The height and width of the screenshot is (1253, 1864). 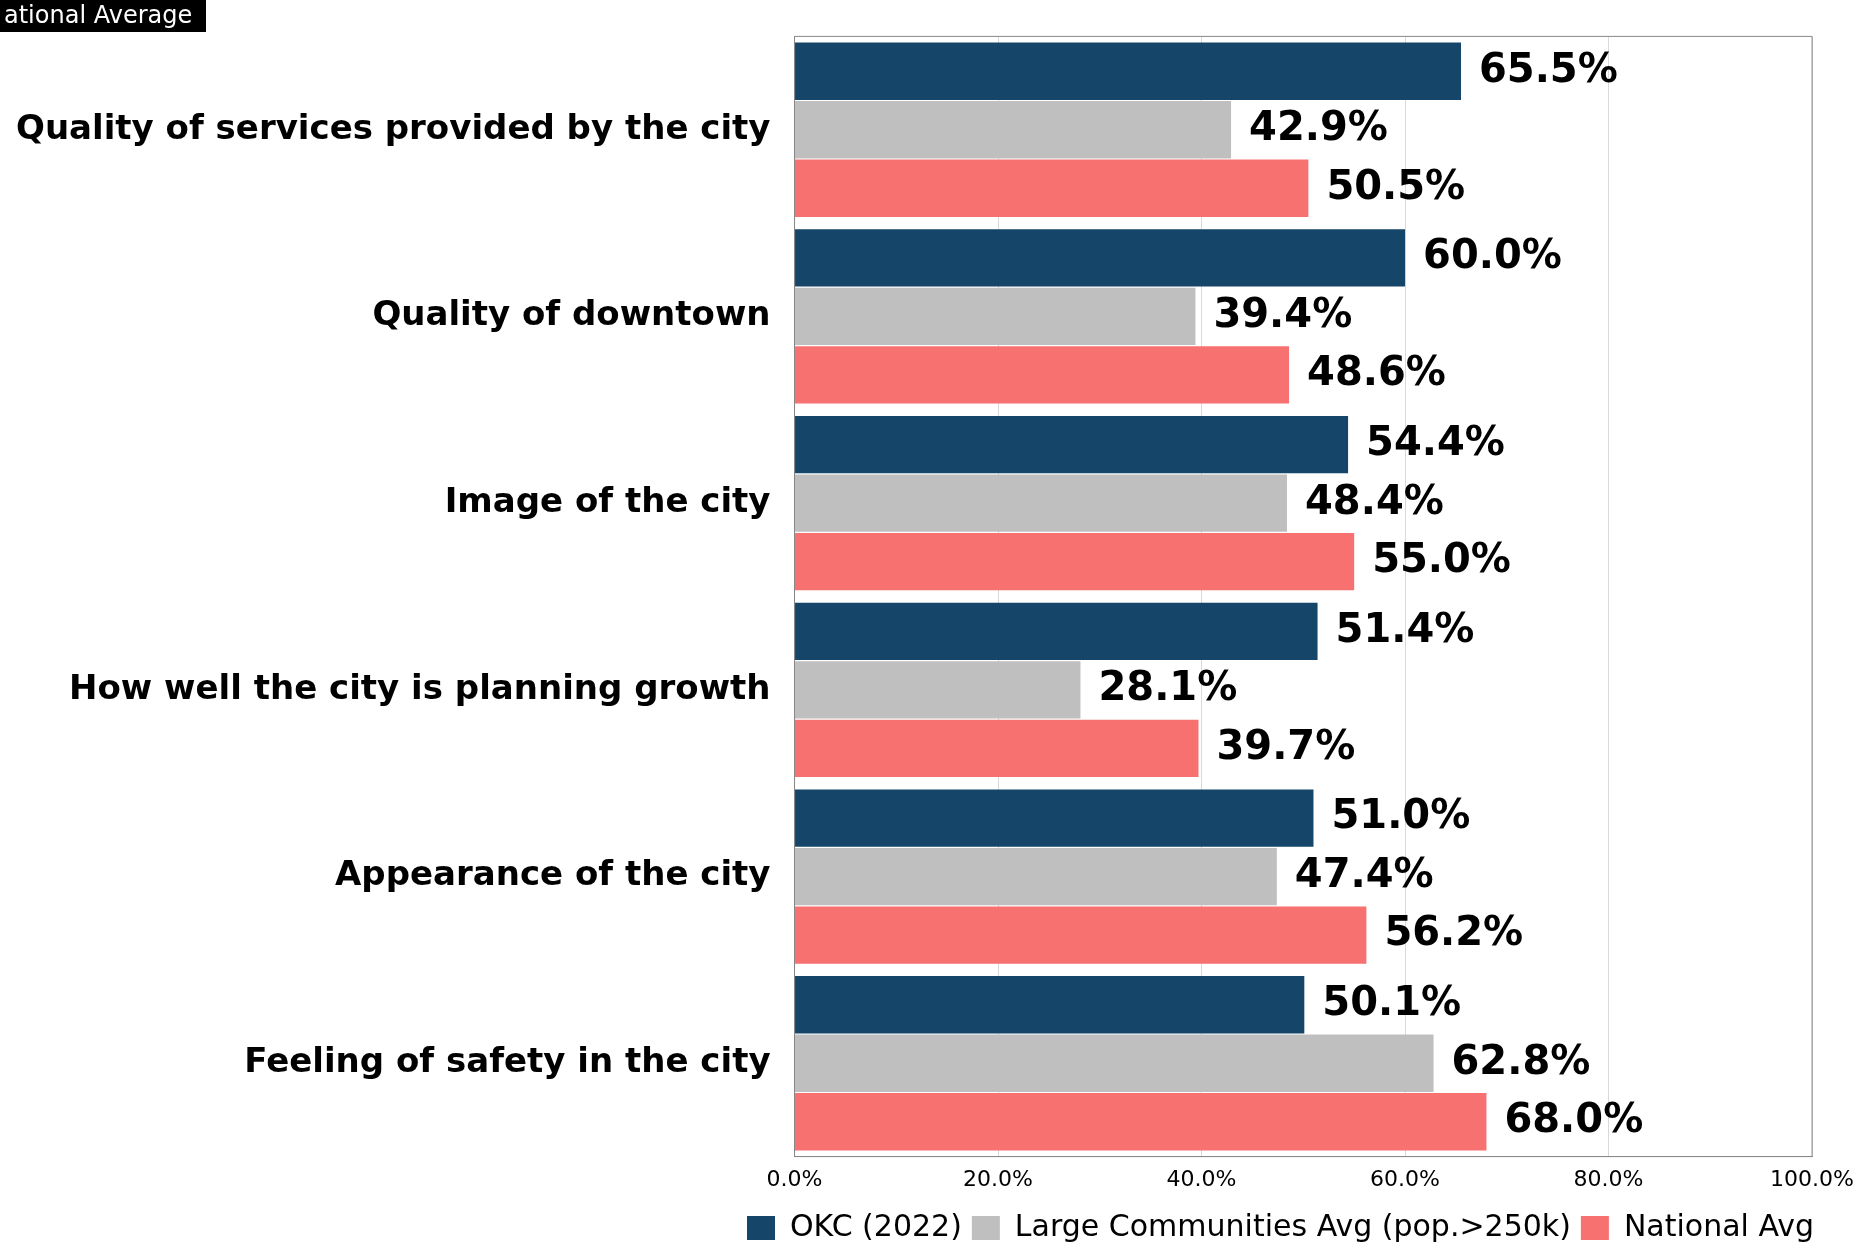 What do you see at coordinates (1283, 312) in the screenshot?
I see `data-label: 39.4%` at bounding box center [1283, 312].